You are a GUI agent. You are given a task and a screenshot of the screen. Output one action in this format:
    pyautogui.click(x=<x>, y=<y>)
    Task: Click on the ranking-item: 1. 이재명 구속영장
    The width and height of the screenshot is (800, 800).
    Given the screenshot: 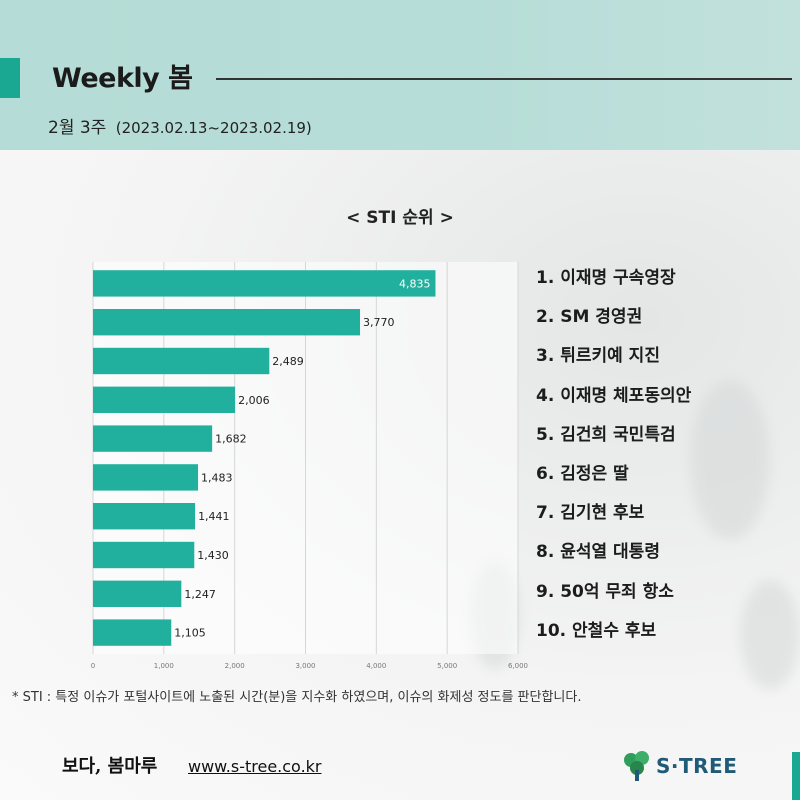 What is the action you would take?
    pyautogui.click(x=606, y=278)
    